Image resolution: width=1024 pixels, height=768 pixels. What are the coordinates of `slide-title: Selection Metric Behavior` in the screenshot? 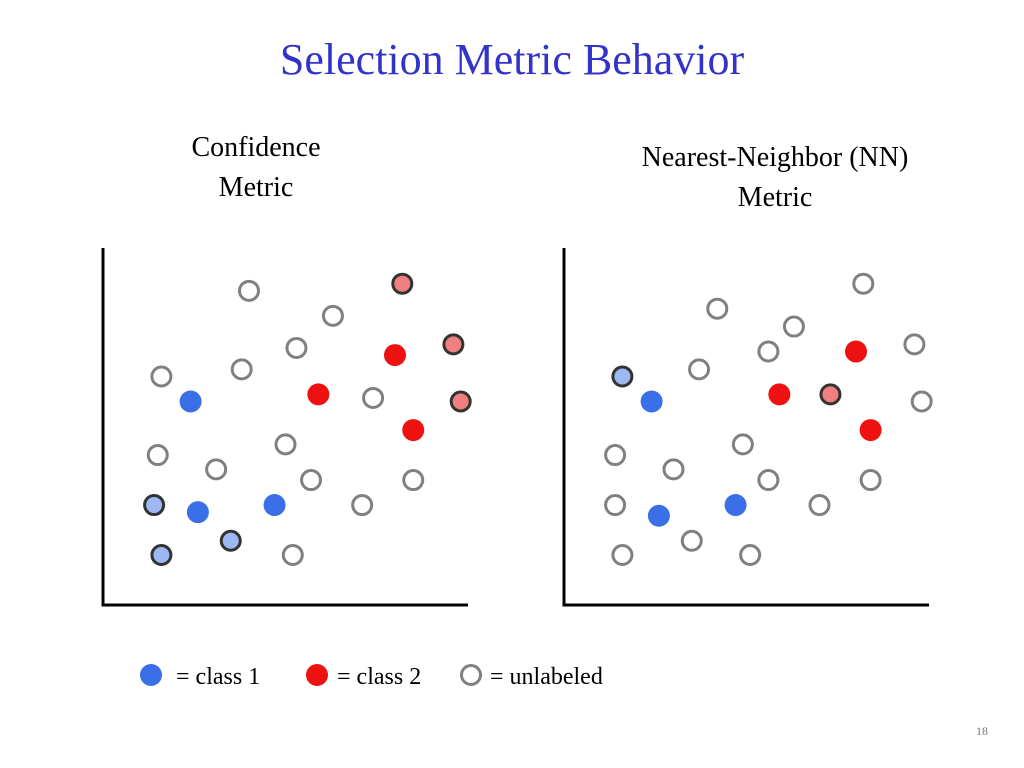 It's located at (512, 59).